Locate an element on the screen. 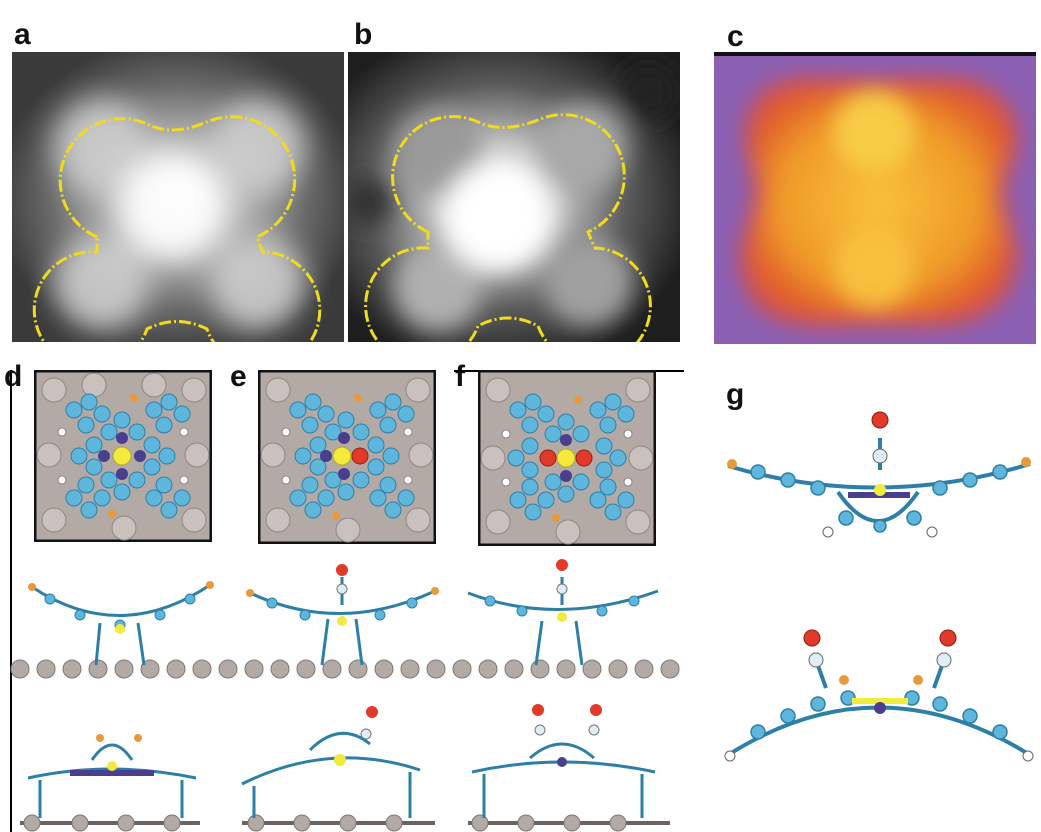 This screenshot has width=1041, height=832. molecule-outline-b is located at coordinates (508, 227).